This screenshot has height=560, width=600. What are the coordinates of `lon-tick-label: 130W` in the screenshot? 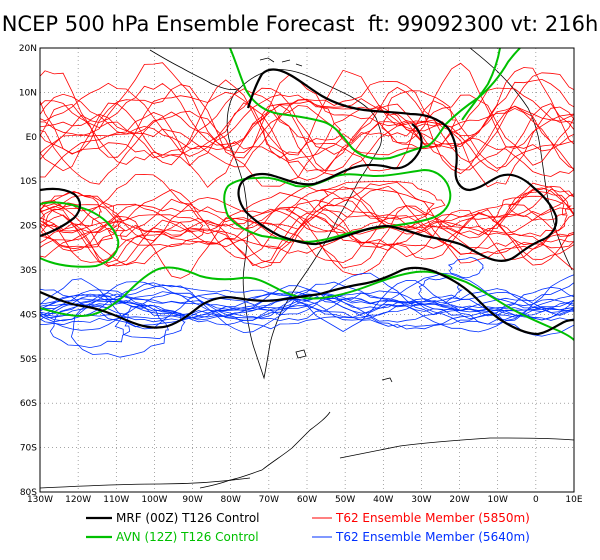 It's located at (40, 500).